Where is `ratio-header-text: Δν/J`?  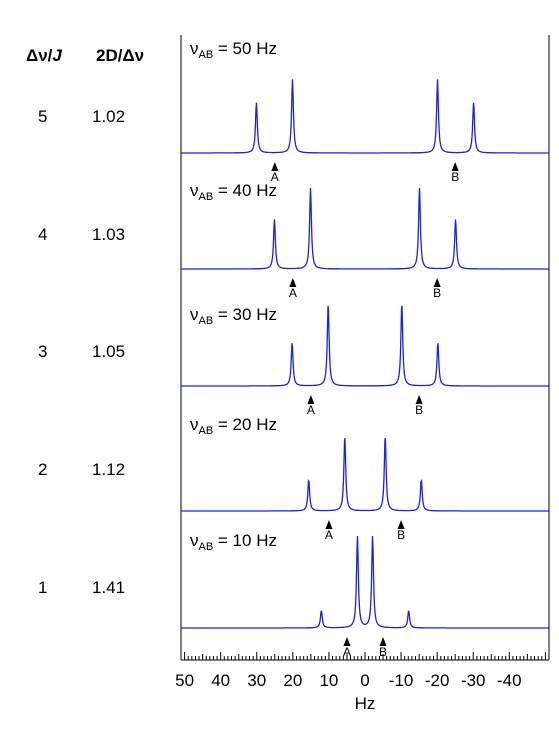
ratio-header-text: Δν/J is located at coordinates (44, 55).